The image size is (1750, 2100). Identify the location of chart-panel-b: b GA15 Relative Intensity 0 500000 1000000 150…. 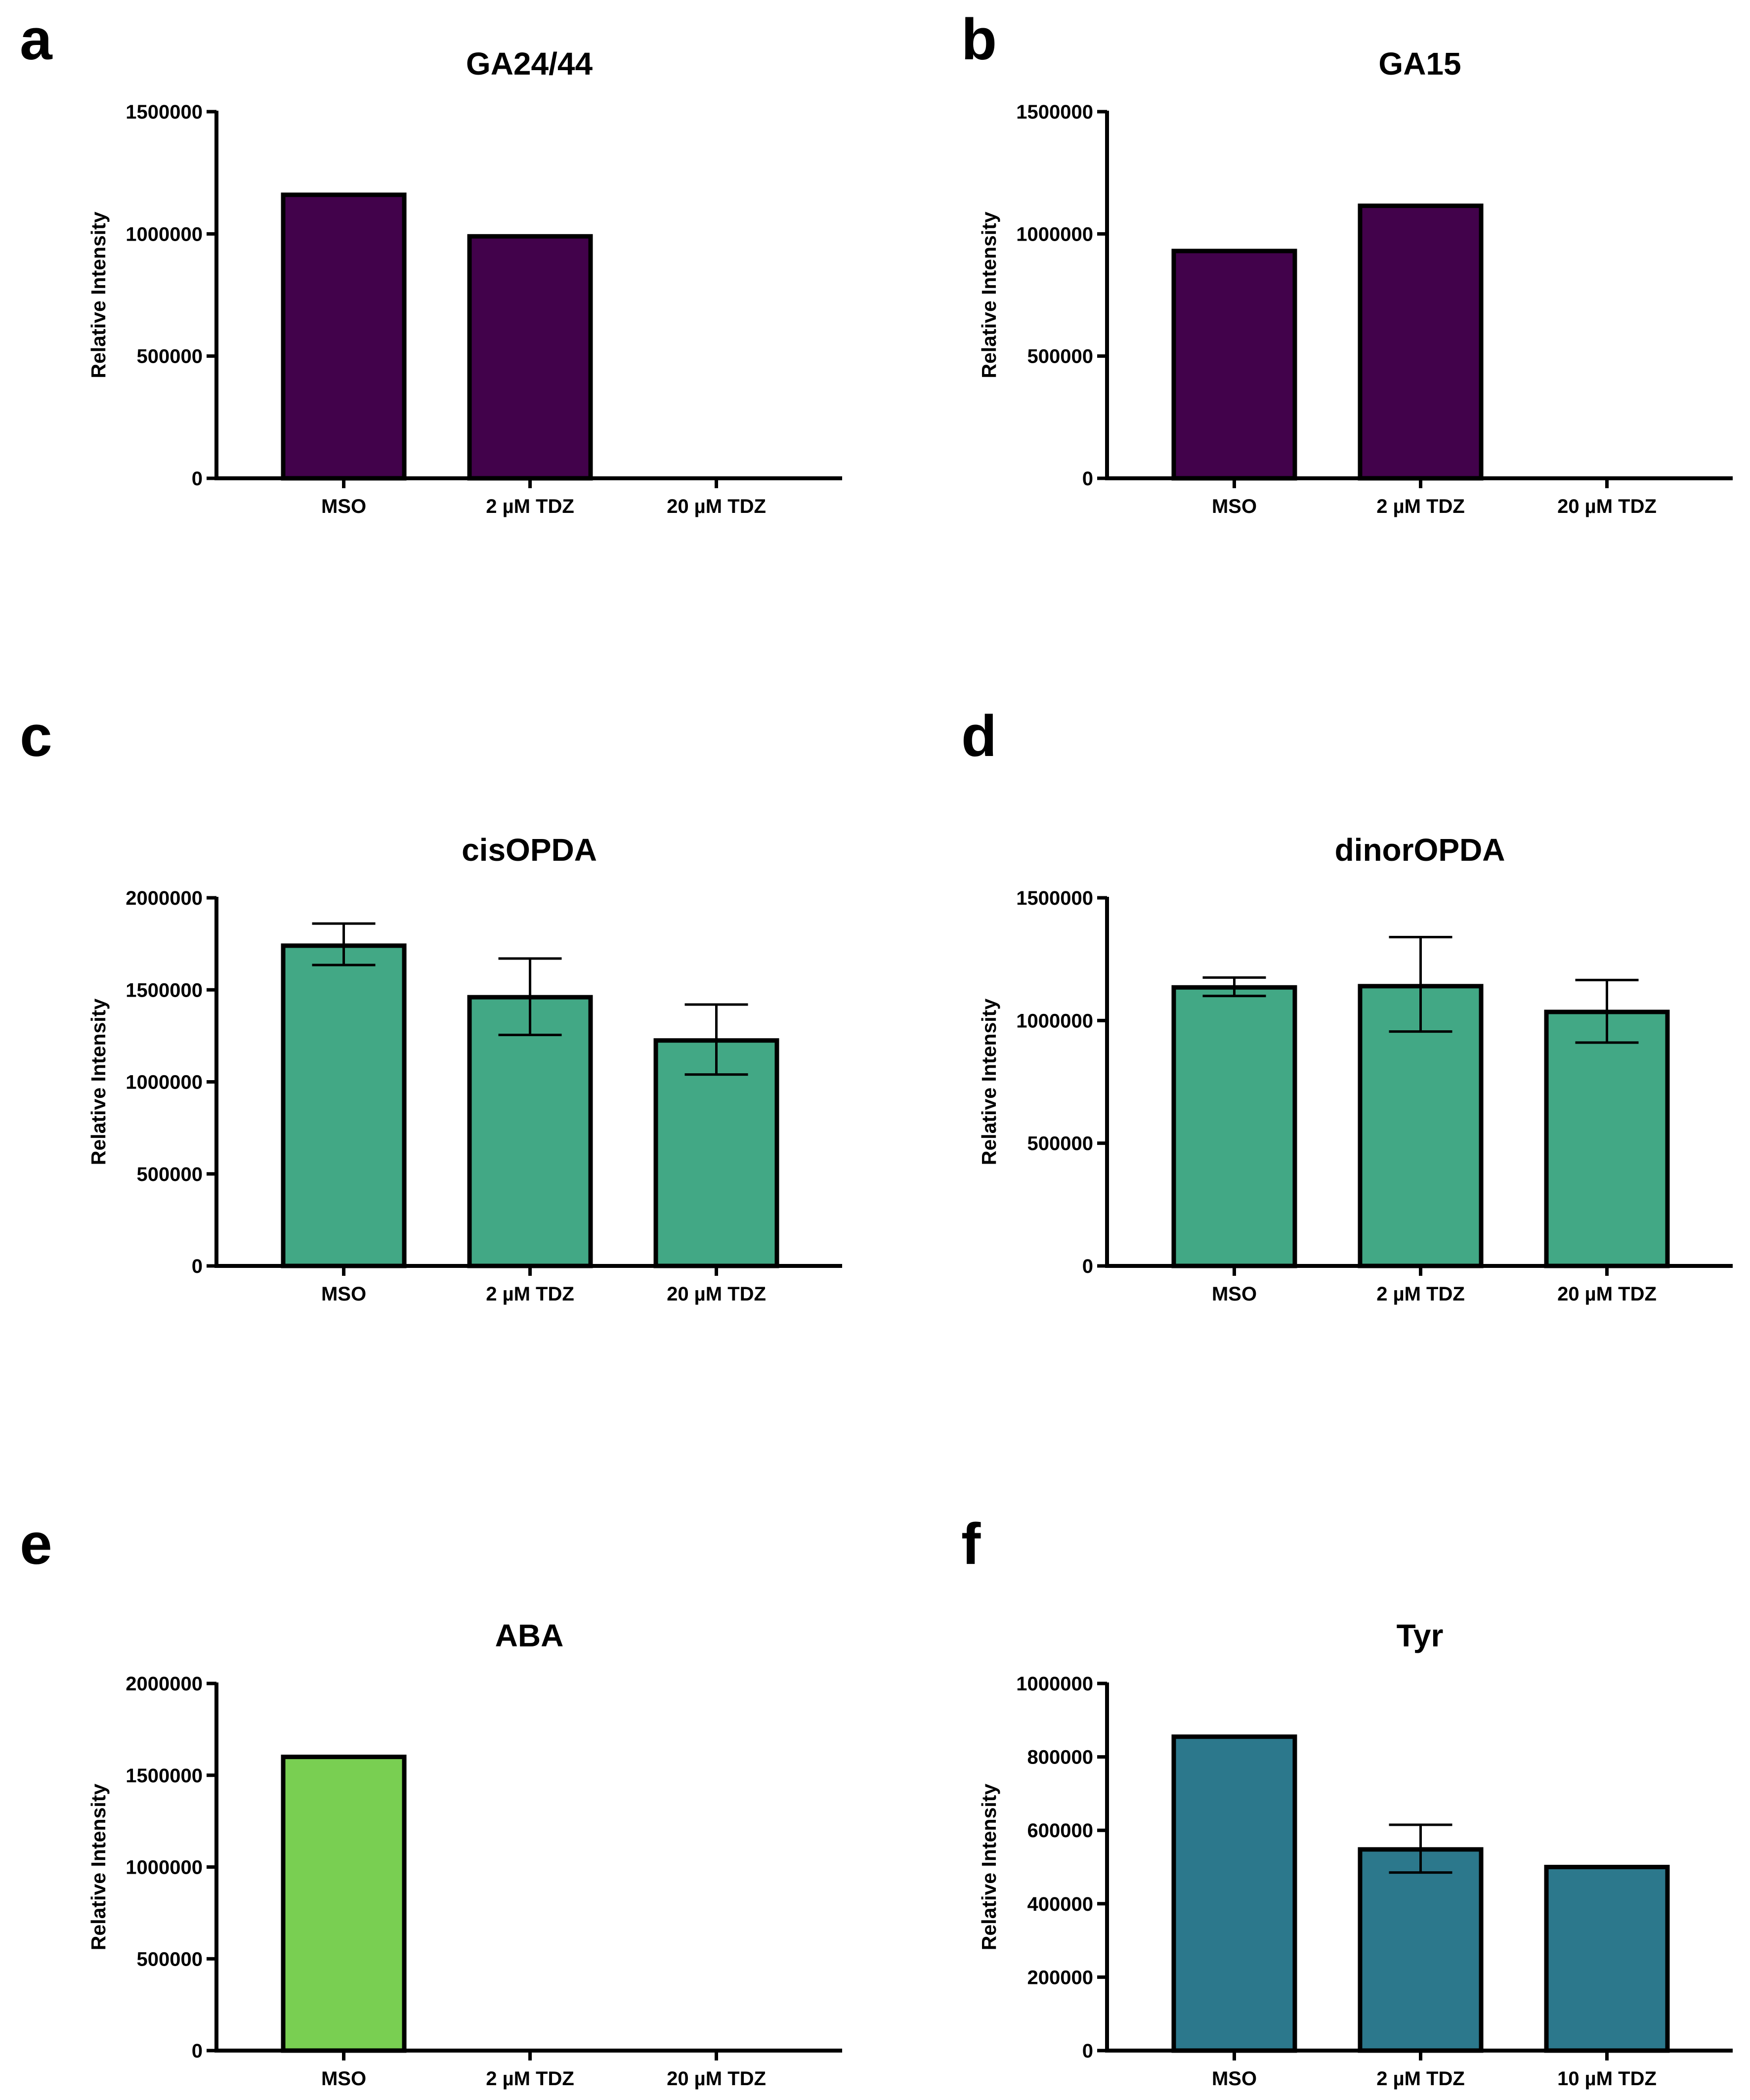
(1347, 262).